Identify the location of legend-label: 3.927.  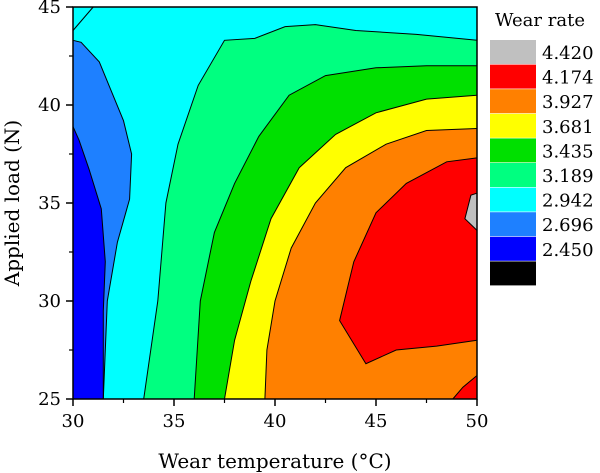
(568, 102).